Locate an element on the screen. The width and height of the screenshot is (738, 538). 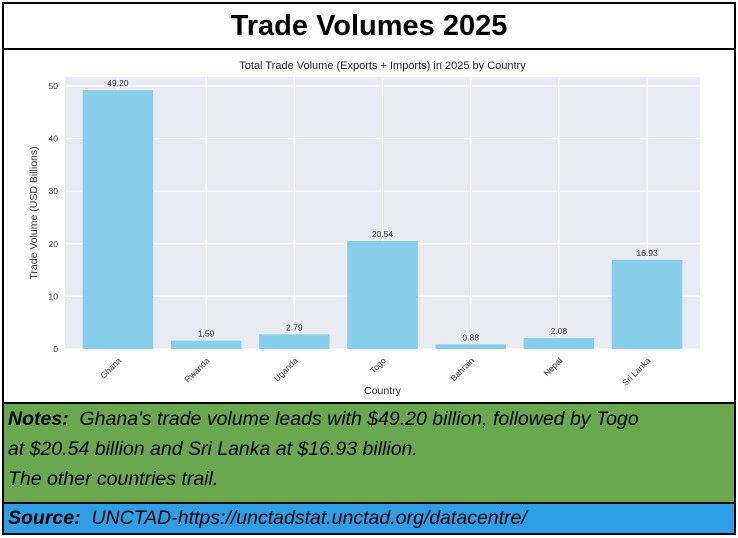
data-label: 0.88 is located at coordinates (470, 337).